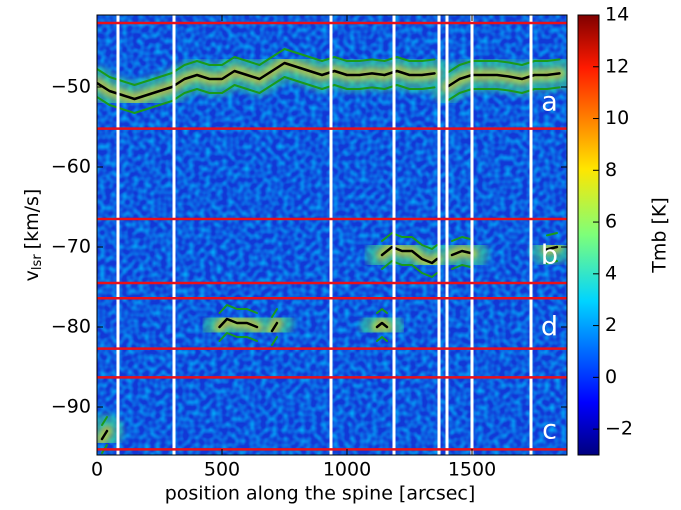 This screenshot has height=510, width=681. What do you see at coordinates (71, 327) in the screenshot?
I see `y-tick-label: −80` at bounding box center [71, 327].